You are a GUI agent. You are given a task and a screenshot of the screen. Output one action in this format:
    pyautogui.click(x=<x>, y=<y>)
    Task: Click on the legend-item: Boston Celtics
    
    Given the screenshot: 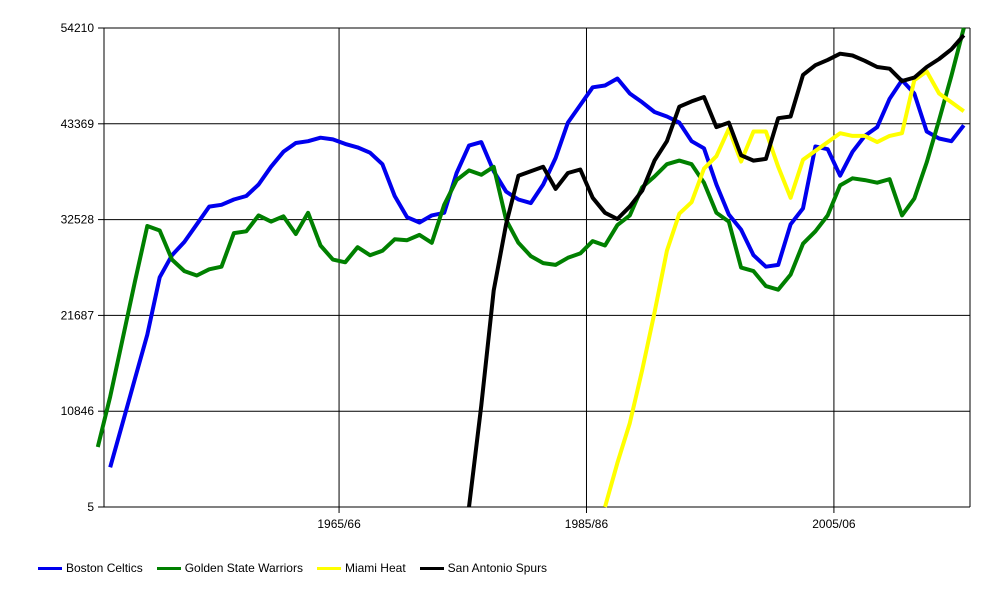 What is the action you would take?
    pyautogui.click(x=90, y=568)
    